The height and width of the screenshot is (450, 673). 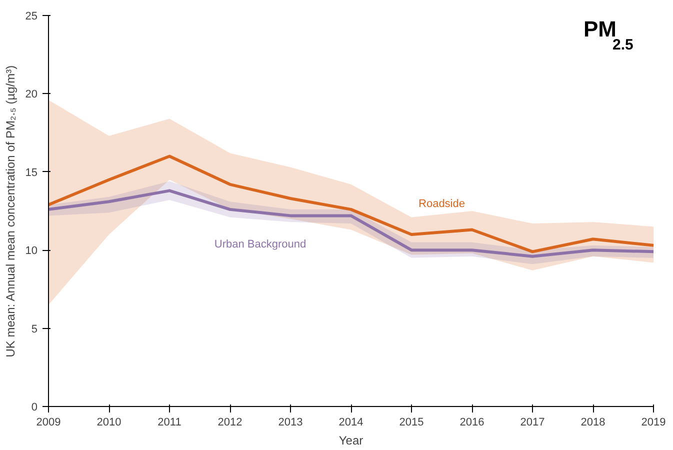 I want to click on x-tick-label: 2010, so click(x=109, y=422).